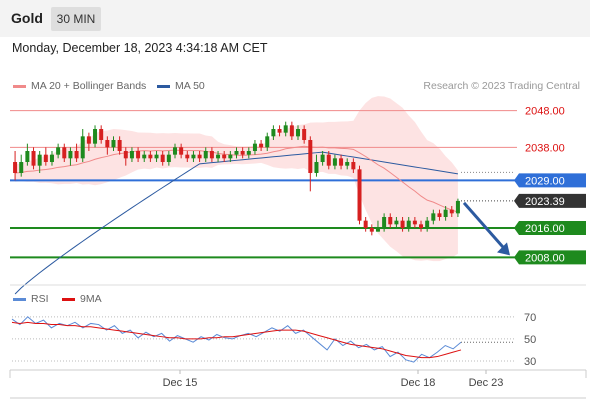 This screenshot has width=590, height=400. I want to click on level-label-2038.00: 2038.00, so click(545, 148).